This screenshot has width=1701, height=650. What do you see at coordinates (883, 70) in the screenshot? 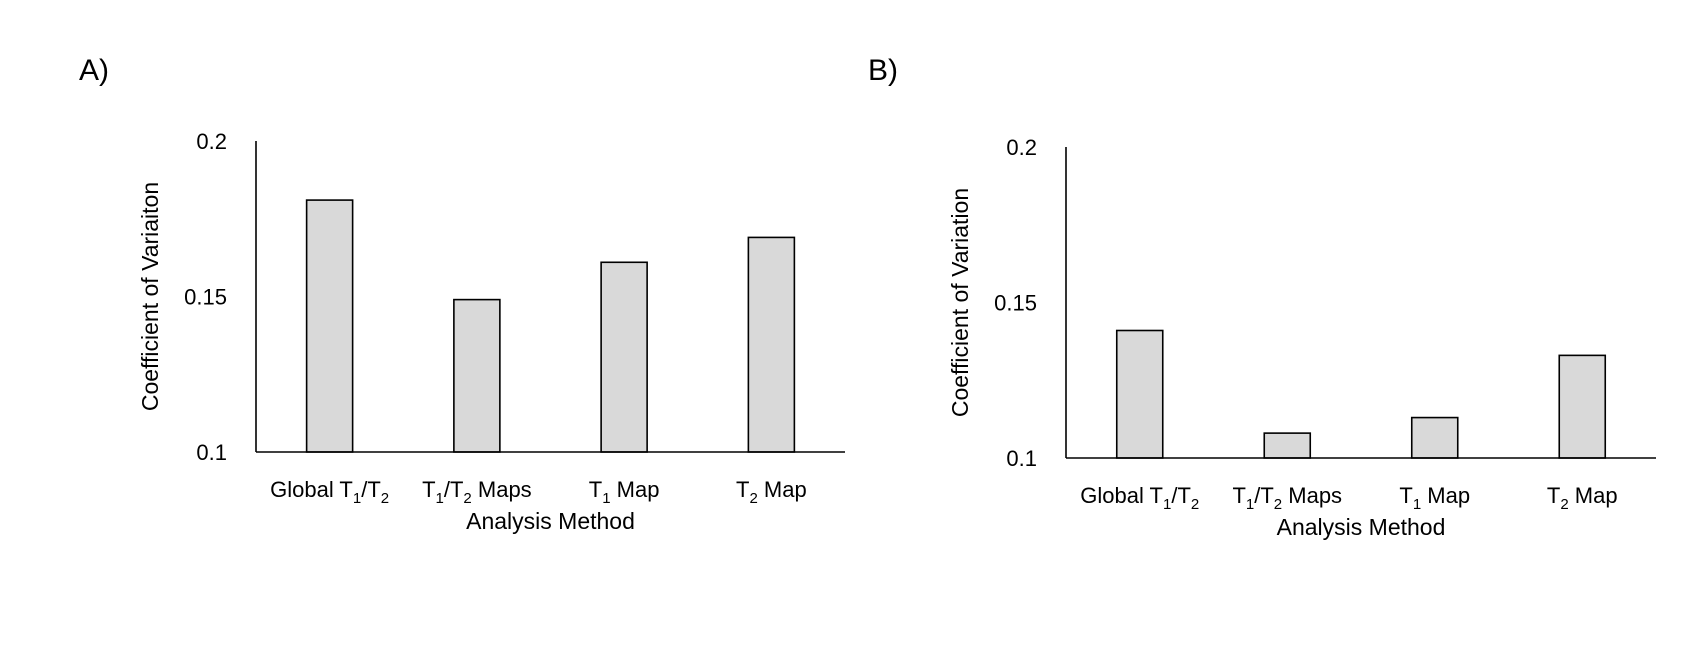
I see `panel-label-b: B)` at bounding box center [883, 70].